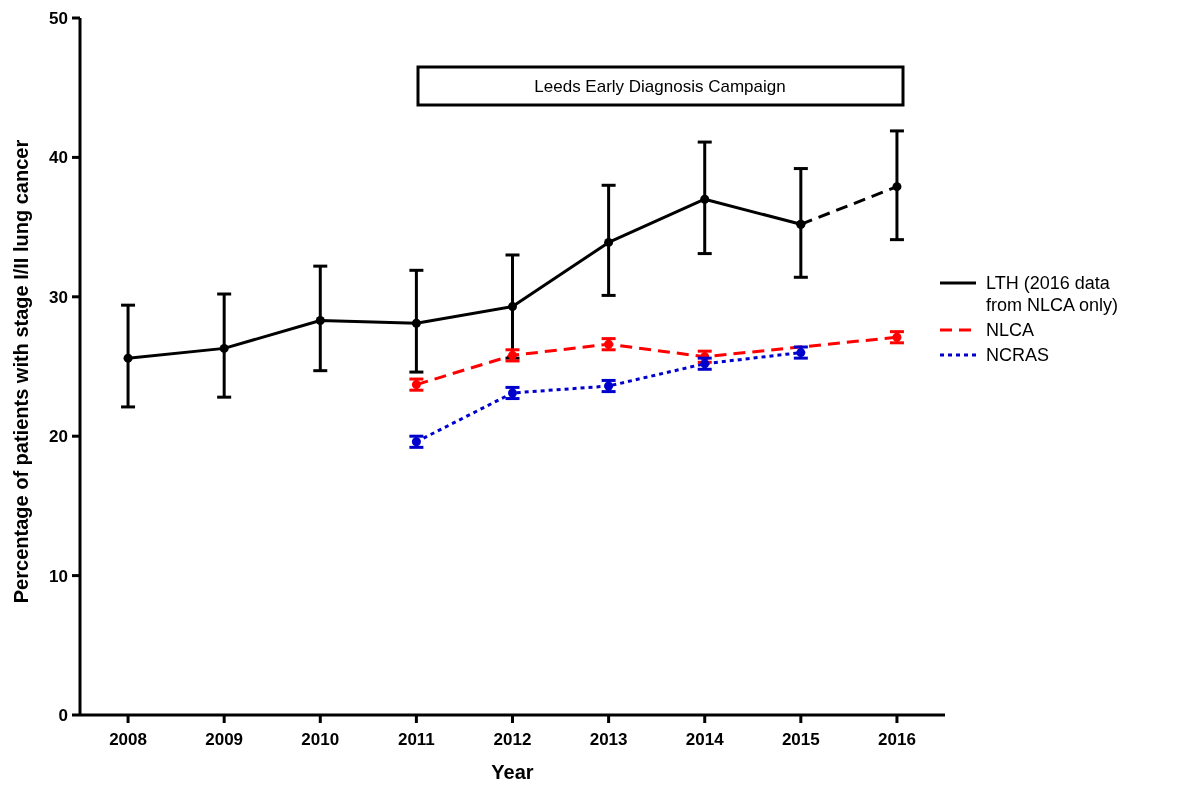 The width and height of the screenshot is (1180, 787). What do you see at coordinates (58, 18) in the screenshot?
I see `y-tick-label: 50` at bounding box center [58, 18].